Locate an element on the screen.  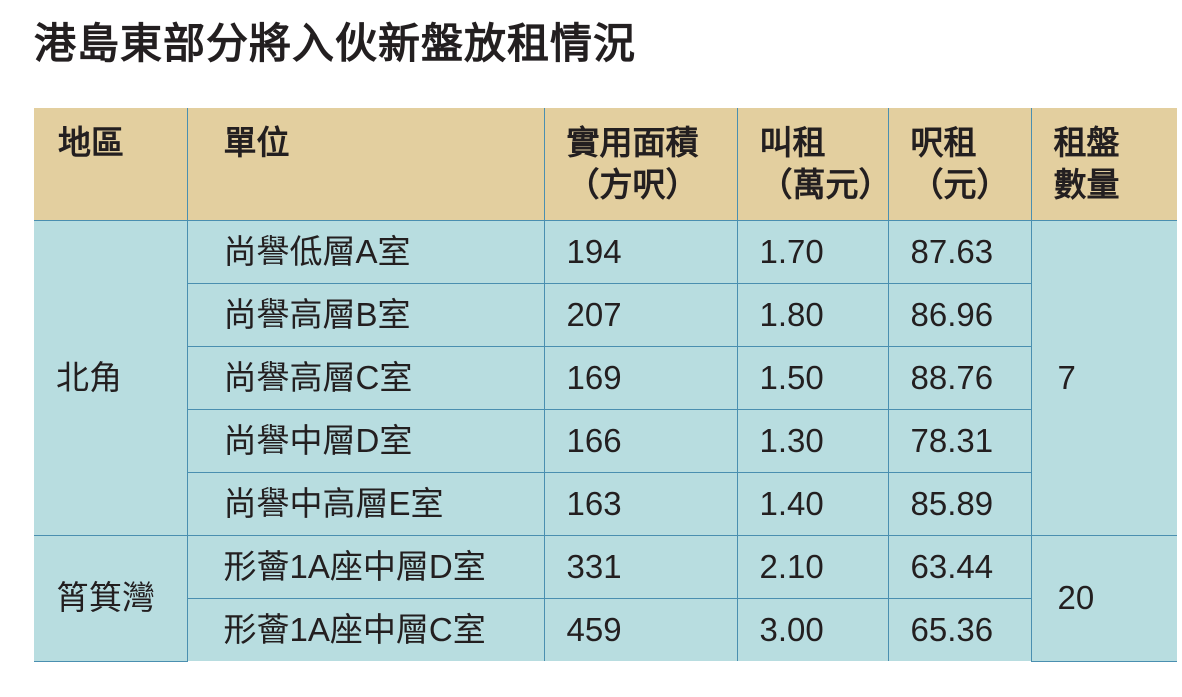
page-title: 港島東部分將入伙新盤放租情況 is located at coordinates (335, 43).